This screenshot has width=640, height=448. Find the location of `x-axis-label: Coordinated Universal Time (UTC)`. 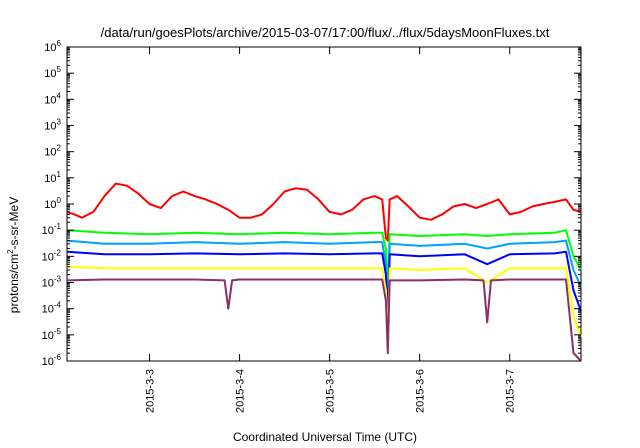

x-axis-label: Coordinated Universal Time (UTC) is located at coordinates (325, 437).